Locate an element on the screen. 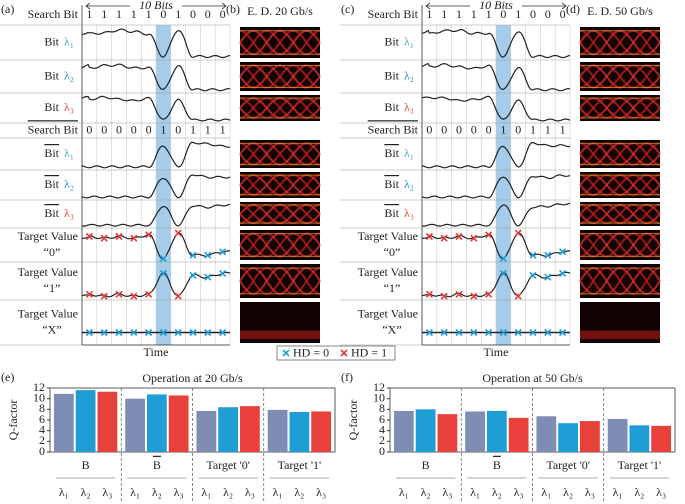 Image resolution: width=685 pixels, height=504 pixels. span-label: 10 Bits is located at coordinates (496, 6).